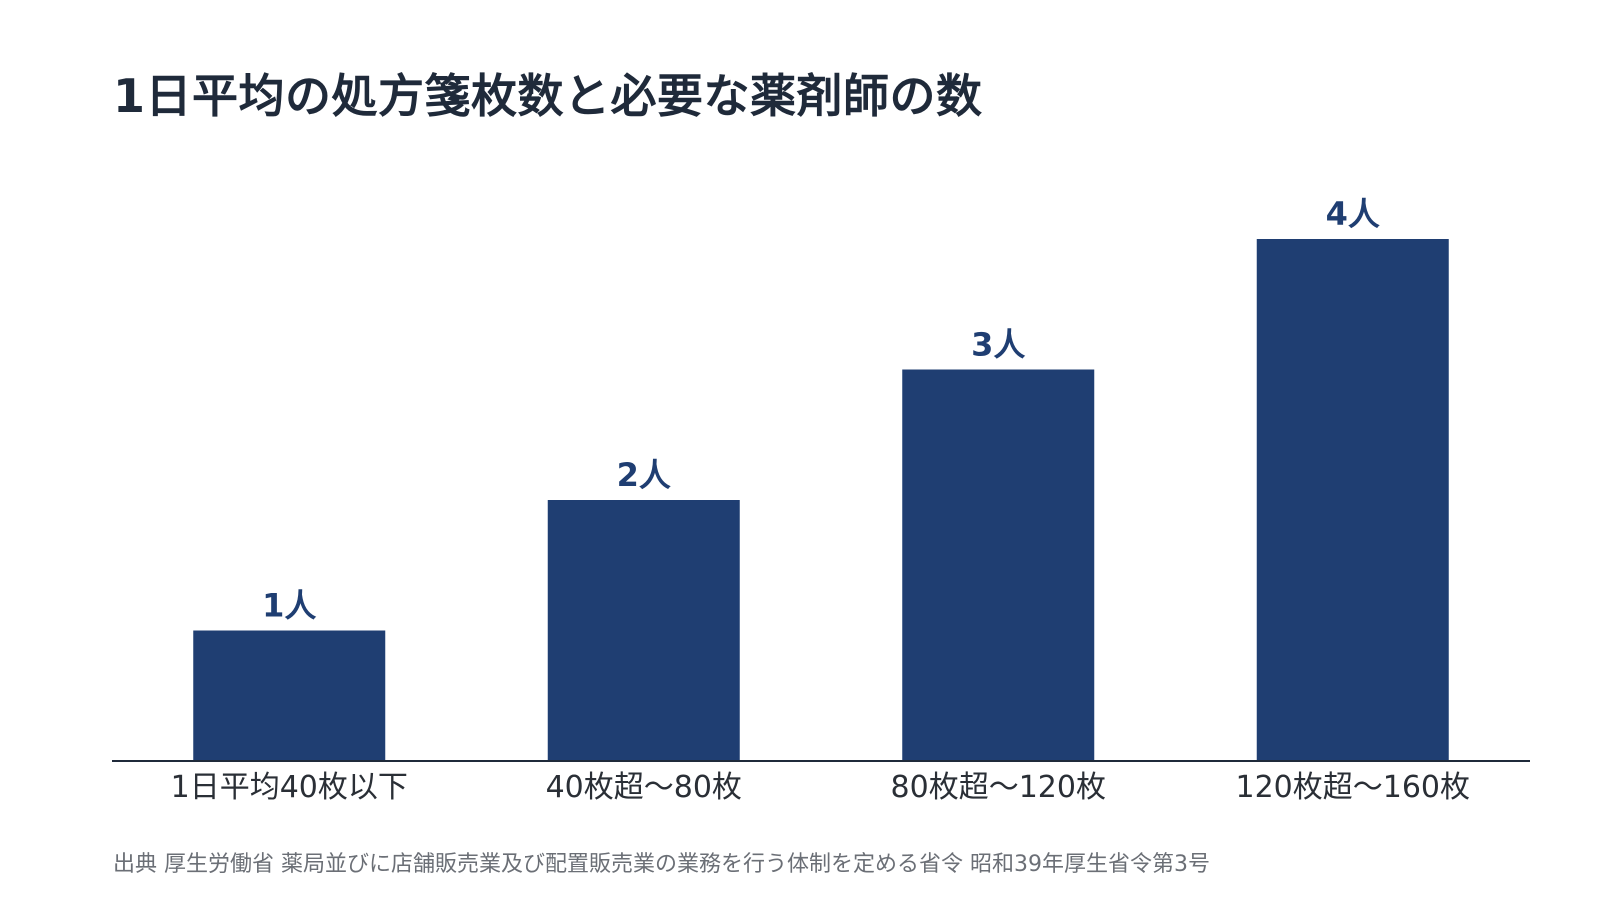 The height and width of the screenshot is (900, 1600). Describe the element at coordinates (1353, 214) in the screenshot. I see `data-label-4: 4人` at that location.